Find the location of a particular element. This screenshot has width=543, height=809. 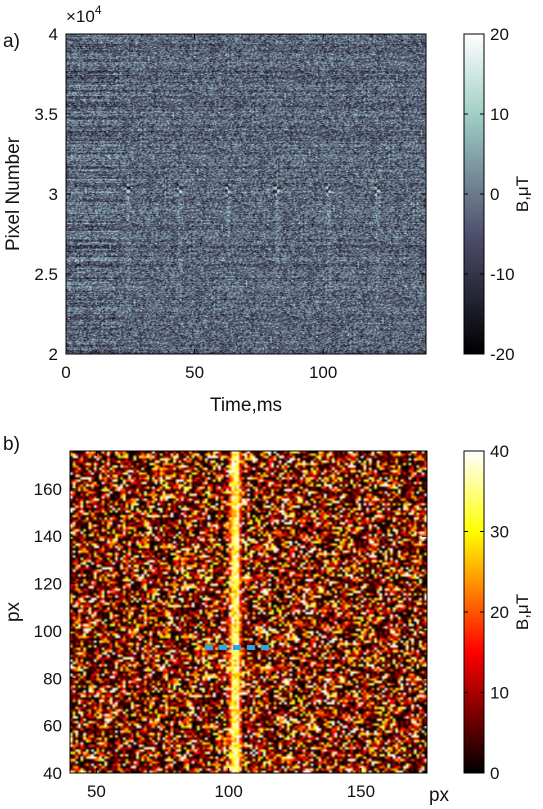

panel-a-colorbar-label: B,μT is located at coordinates (522, 194).